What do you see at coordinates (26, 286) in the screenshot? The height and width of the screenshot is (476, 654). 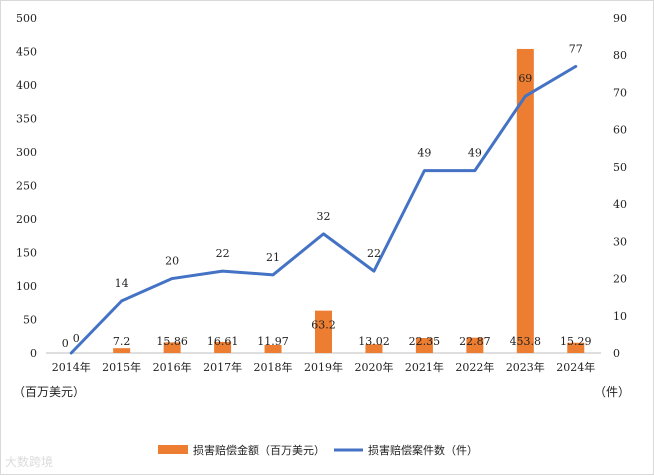 I see `y-left-tick-label: 100` at bounding box center [26, 286].